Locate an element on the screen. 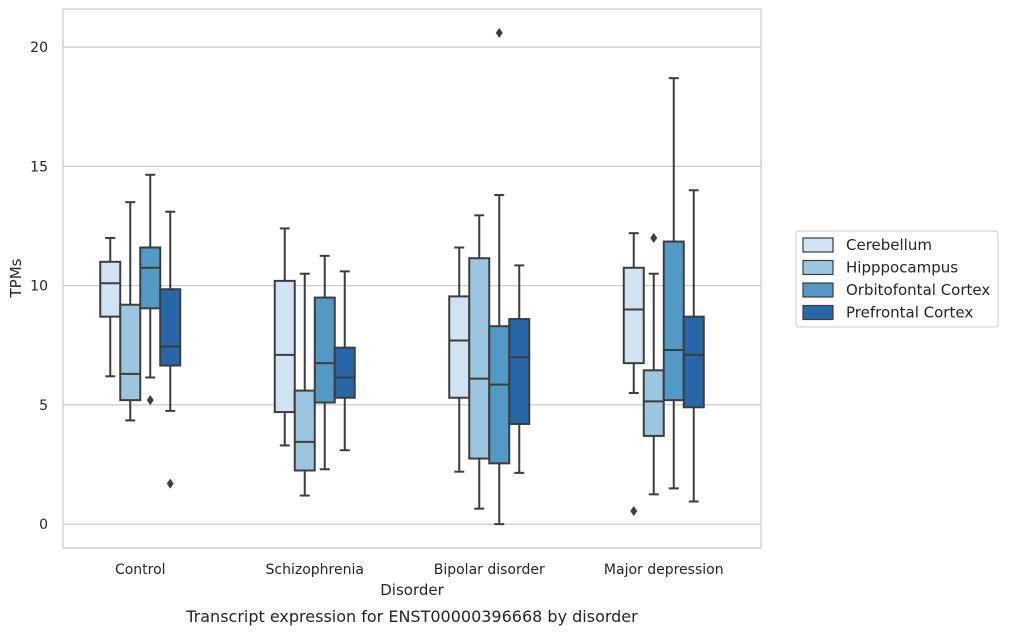  y-axis-label: TPMs is located at coordinates (16, 278).